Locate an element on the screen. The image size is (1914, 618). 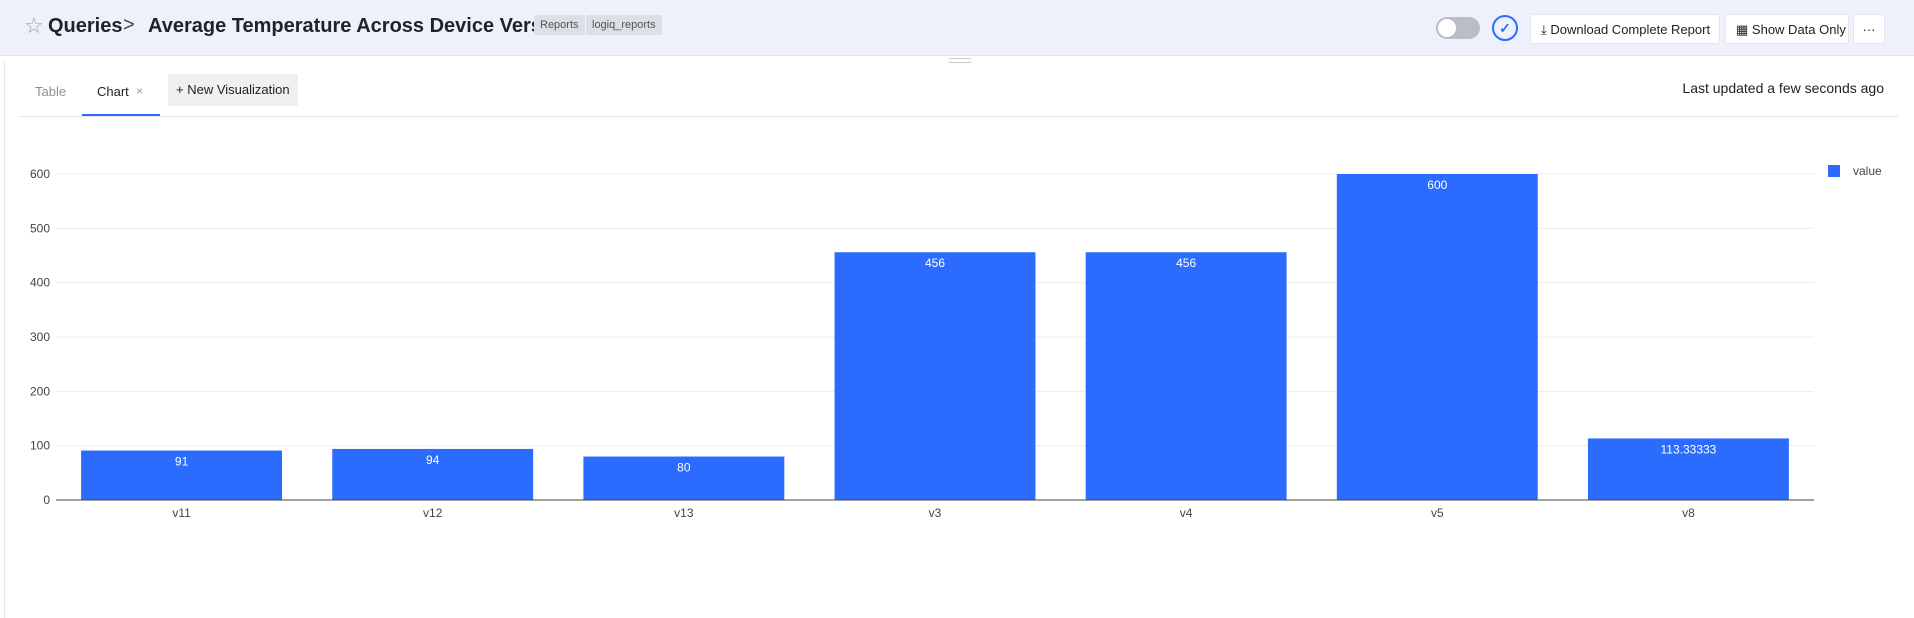
check-circle-icon: ✓ is located at coordinates (1505, 28).